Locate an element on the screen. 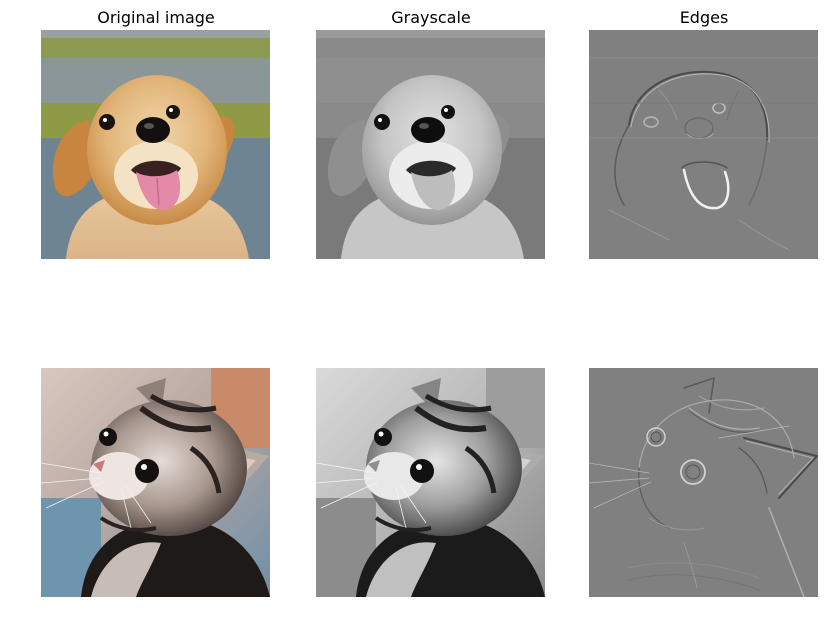  puppy-edges-image is located at coordinates (703, 144).